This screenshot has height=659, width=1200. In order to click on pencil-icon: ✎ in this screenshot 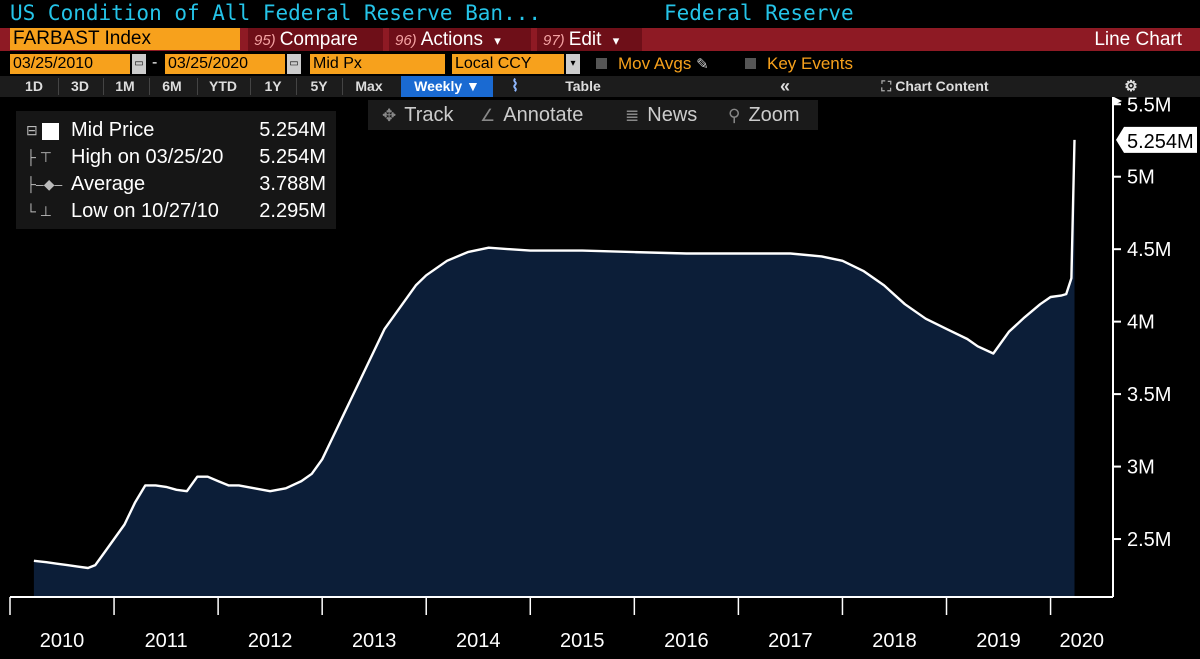, I will do `click(702, 64)`.